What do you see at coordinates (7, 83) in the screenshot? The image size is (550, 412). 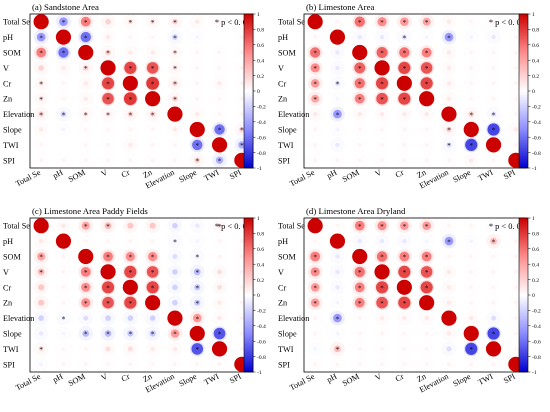 I see `row-label: Cr` at bounding box center [7, 83].